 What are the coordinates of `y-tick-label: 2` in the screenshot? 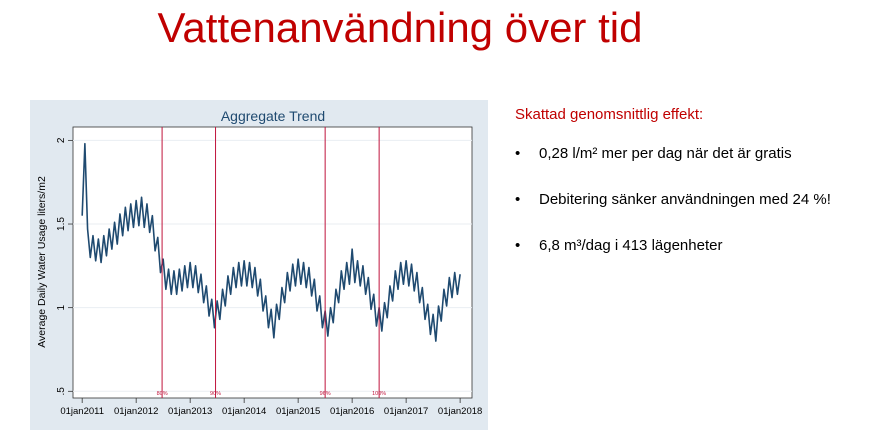 It's located at (61, 140).